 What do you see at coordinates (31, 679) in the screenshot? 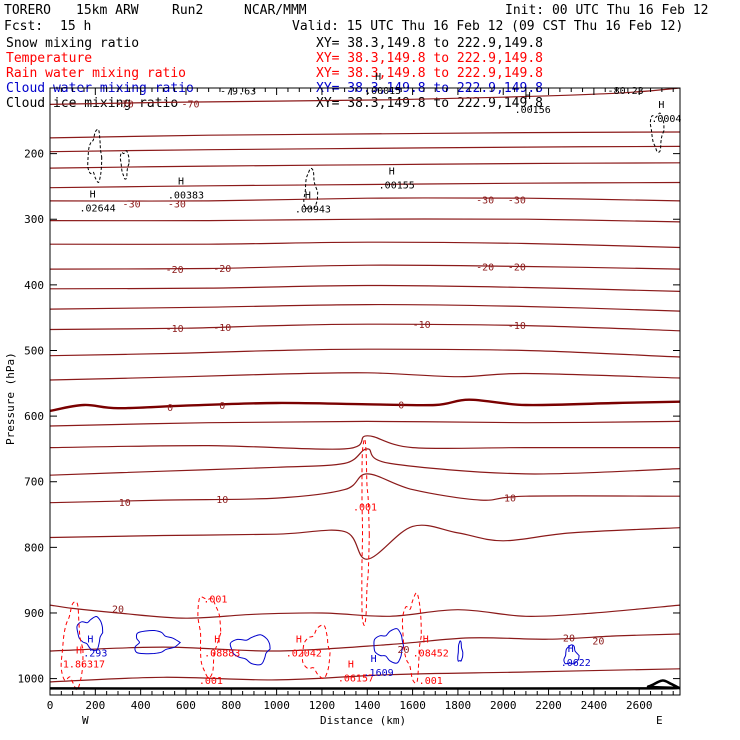
I see `y-tick-label: 1000` at bounding box center [31, 679].